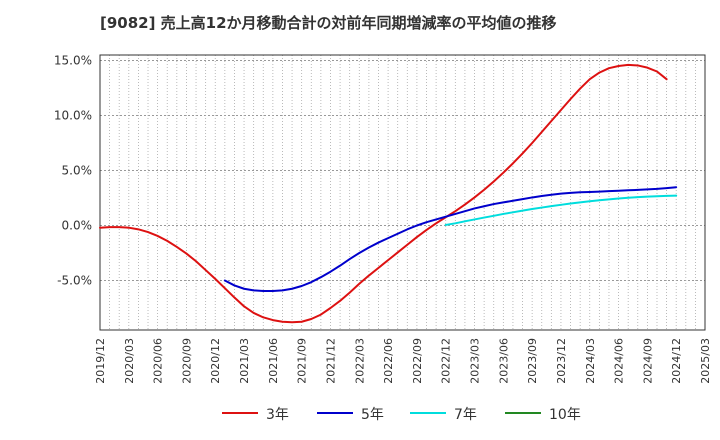 Image resolution: width=720 pixels, height=440 pixels. I want to click on series-line, so click(561, 210).